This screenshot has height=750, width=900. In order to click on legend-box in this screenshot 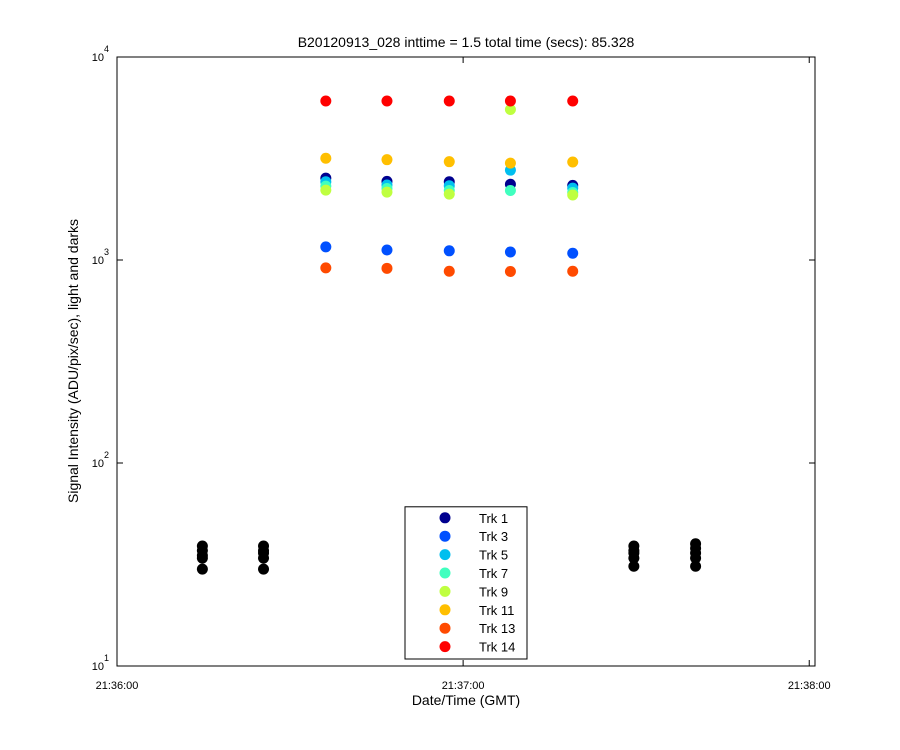, I will do `click(466, 583)`.